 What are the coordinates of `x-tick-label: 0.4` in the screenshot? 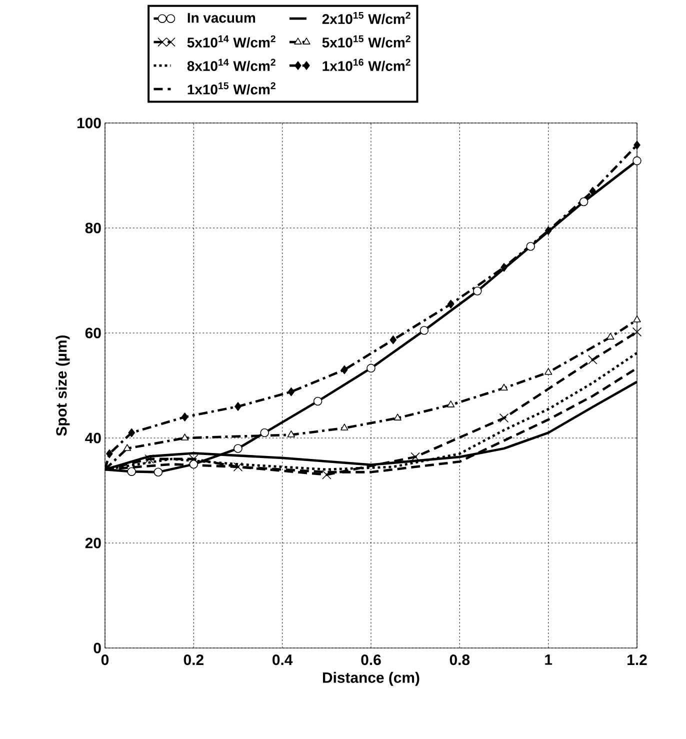 It's located at (282, 660).